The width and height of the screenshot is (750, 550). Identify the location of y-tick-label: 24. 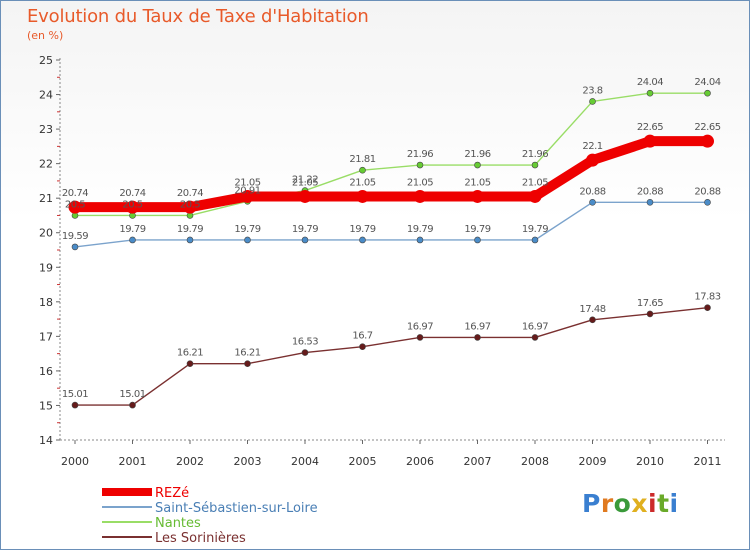
(46, 95).